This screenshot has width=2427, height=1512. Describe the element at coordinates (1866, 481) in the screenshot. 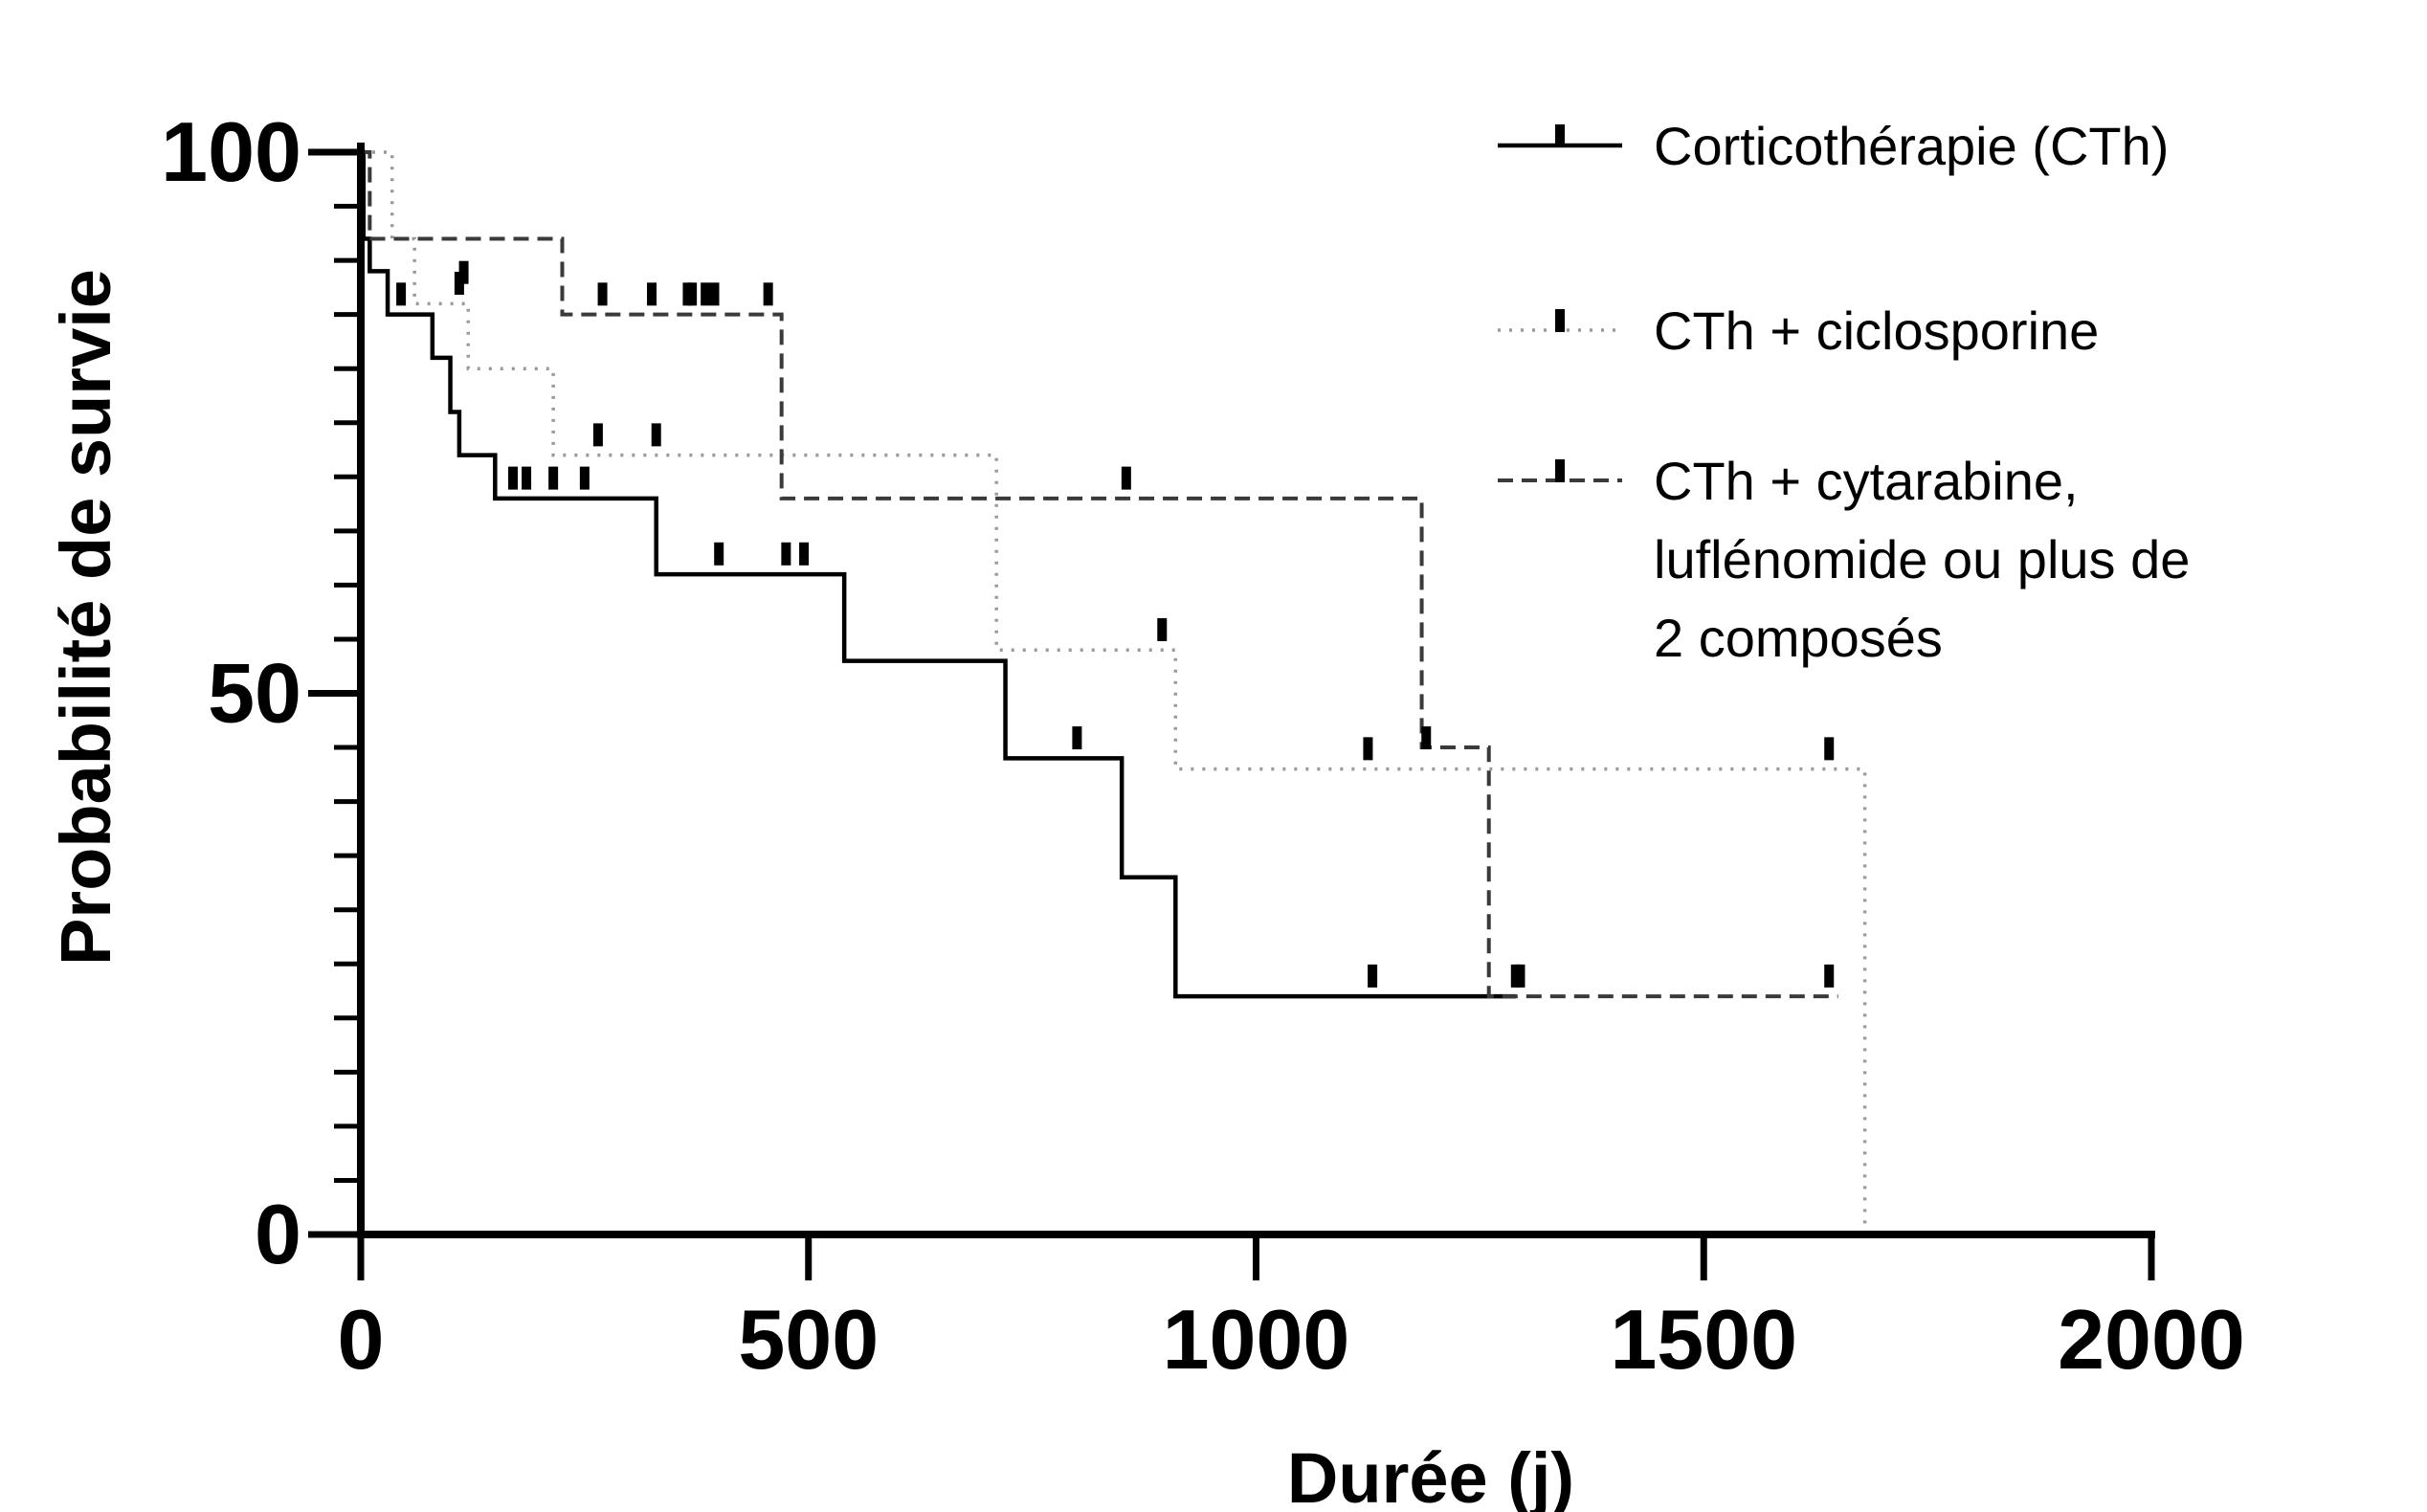

I see `legend-label-3-line-1: CTh + cytarabine,` at that location.